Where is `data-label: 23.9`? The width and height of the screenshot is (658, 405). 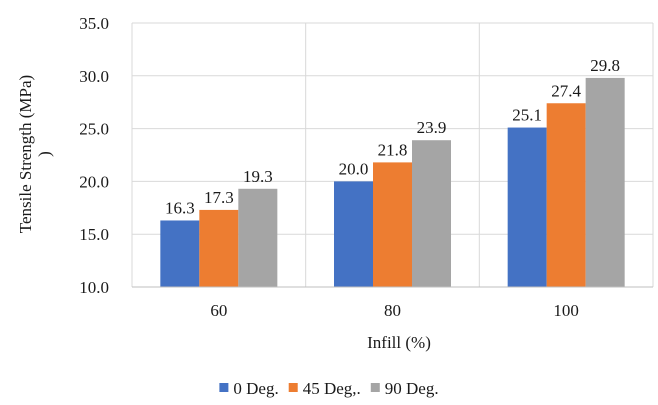 data-label: 23.9 is located at coordinates (432, 127).